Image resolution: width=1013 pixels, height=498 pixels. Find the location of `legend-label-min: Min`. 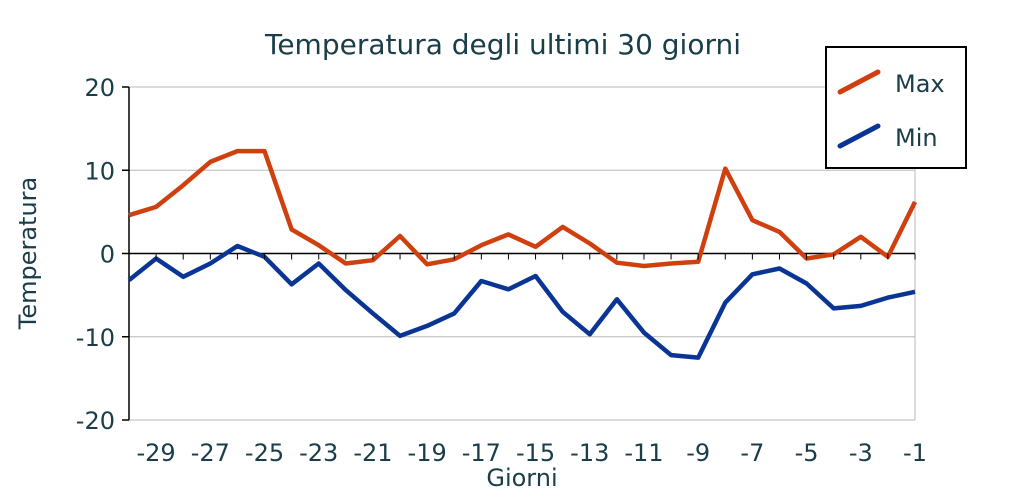

legend-label-min: Min is located at coordinates (916, 138).